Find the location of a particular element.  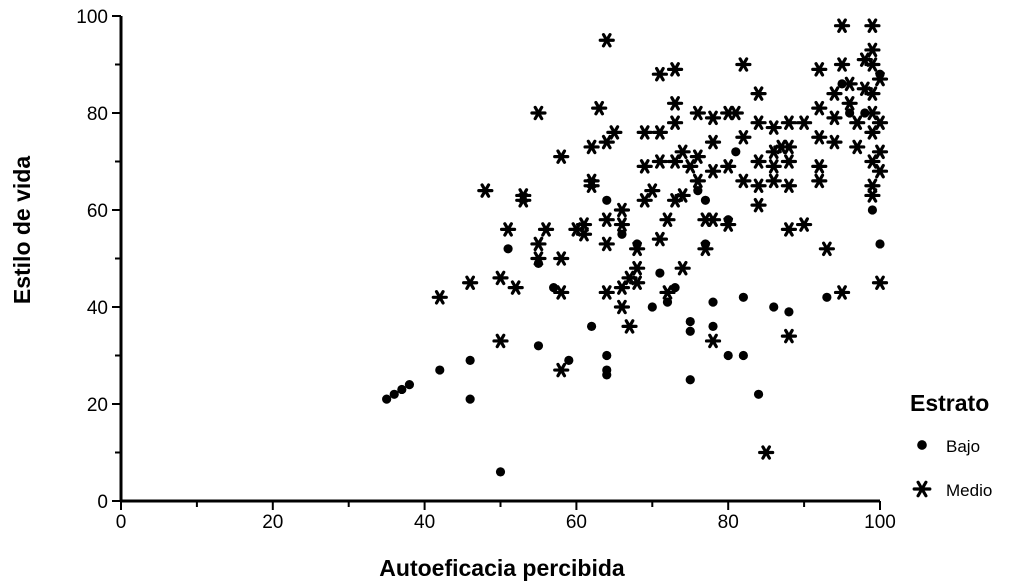

y-axis-title: Estilo de vida is located at coordinates (22, 230).